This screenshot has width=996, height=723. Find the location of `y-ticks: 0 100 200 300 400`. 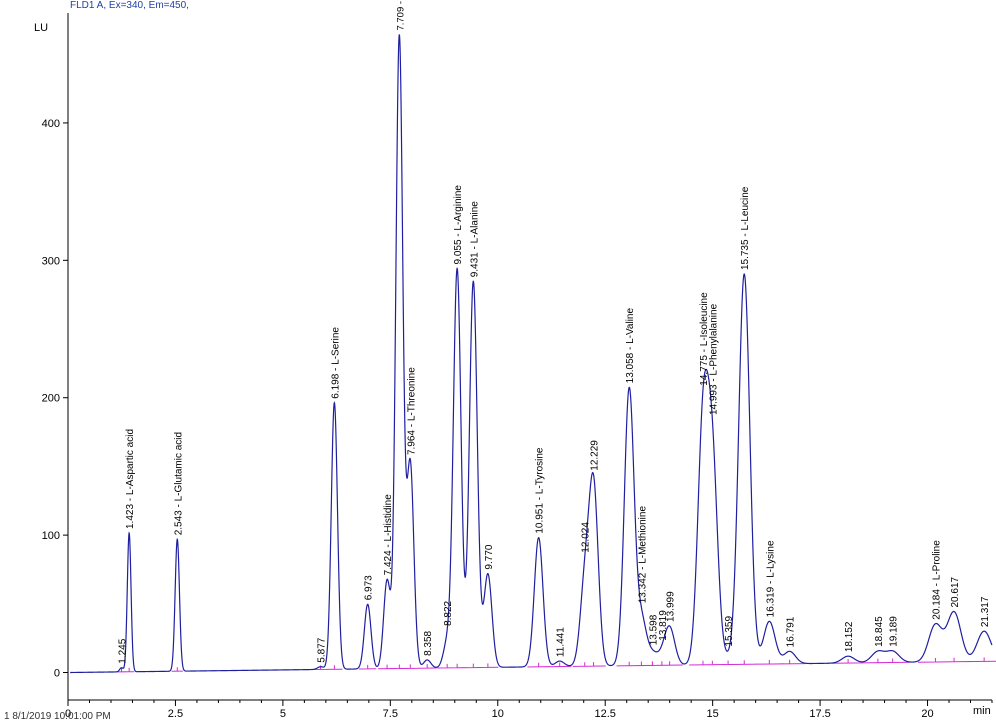

y-ticks: 0 100 200 300 400 is located at coordinates (55, 399).